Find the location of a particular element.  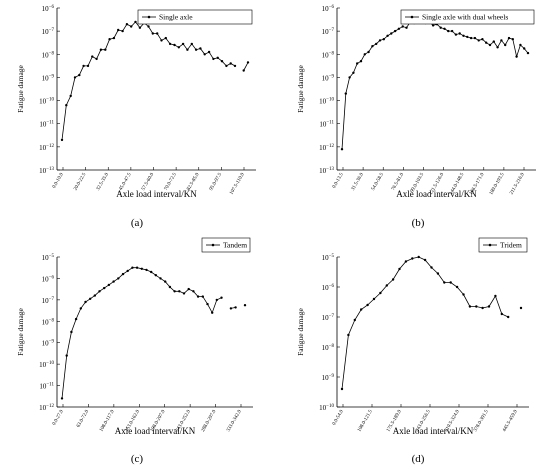

panel-label: (b) is located at coordinates (418, 223).